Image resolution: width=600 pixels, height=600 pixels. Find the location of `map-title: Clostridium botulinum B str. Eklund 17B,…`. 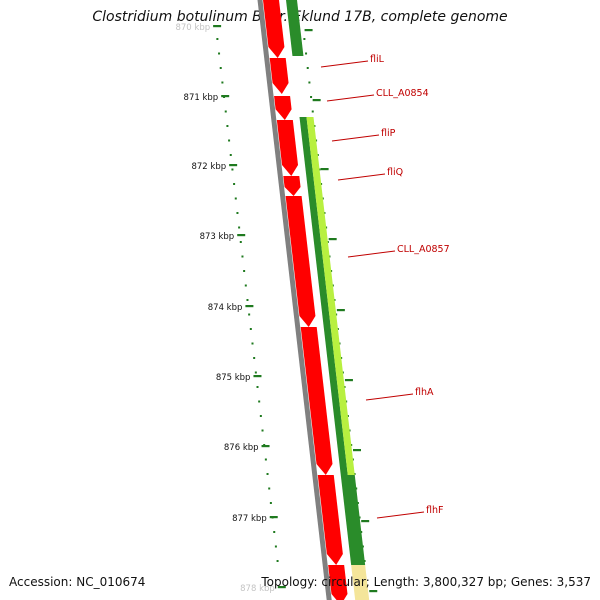

map-title: Clostridium botulinum B str. Eklund 17B,… is located at coordinates (300, 17).